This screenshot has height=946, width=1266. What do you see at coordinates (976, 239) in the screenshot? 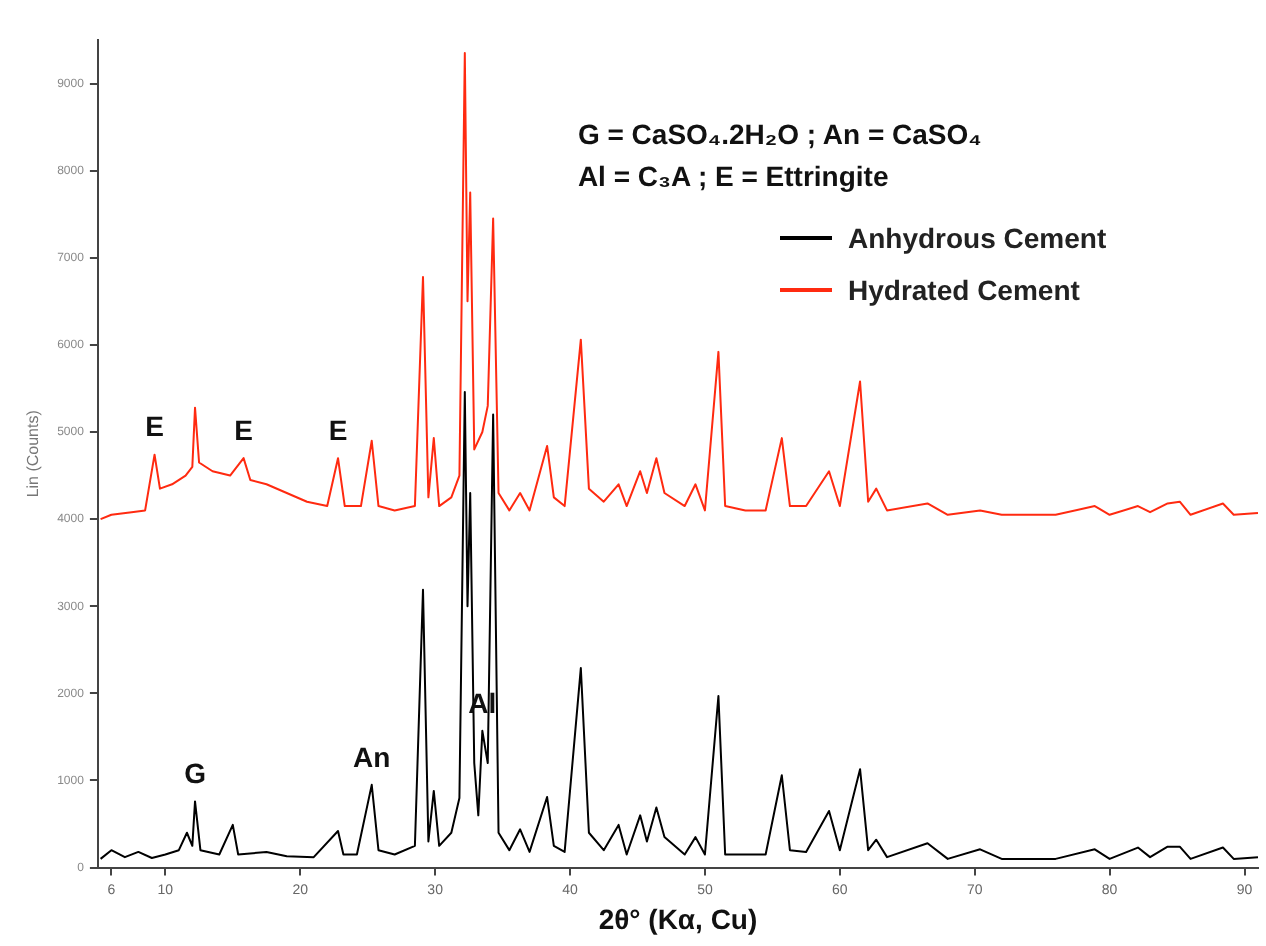
I see `legend-label: Anhydrous Cement` at bounding box center [976, 239].